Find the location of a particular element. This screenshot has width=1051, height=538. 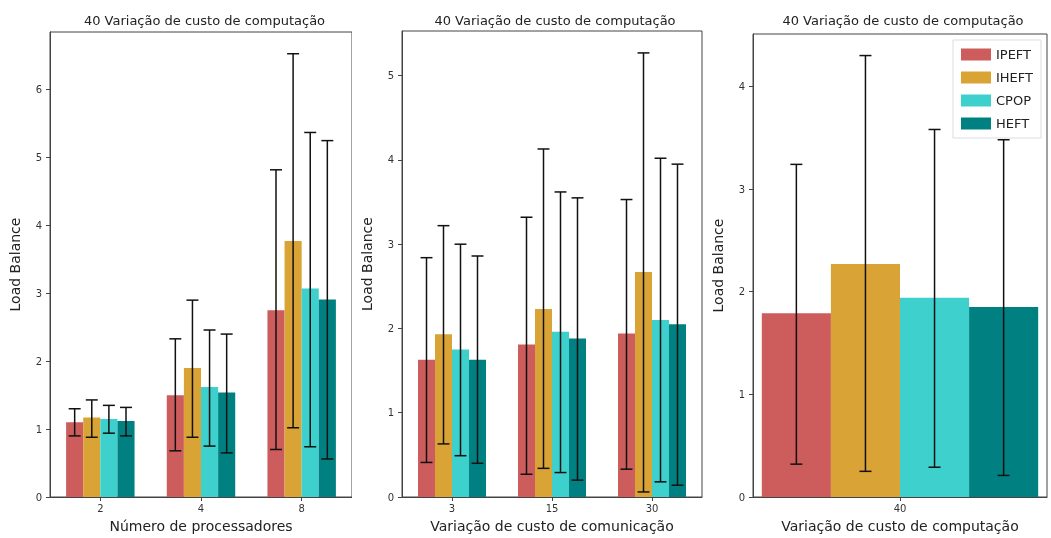

x-axis-title: Variação de custo de comunicação is located at coordinates (552, 526).